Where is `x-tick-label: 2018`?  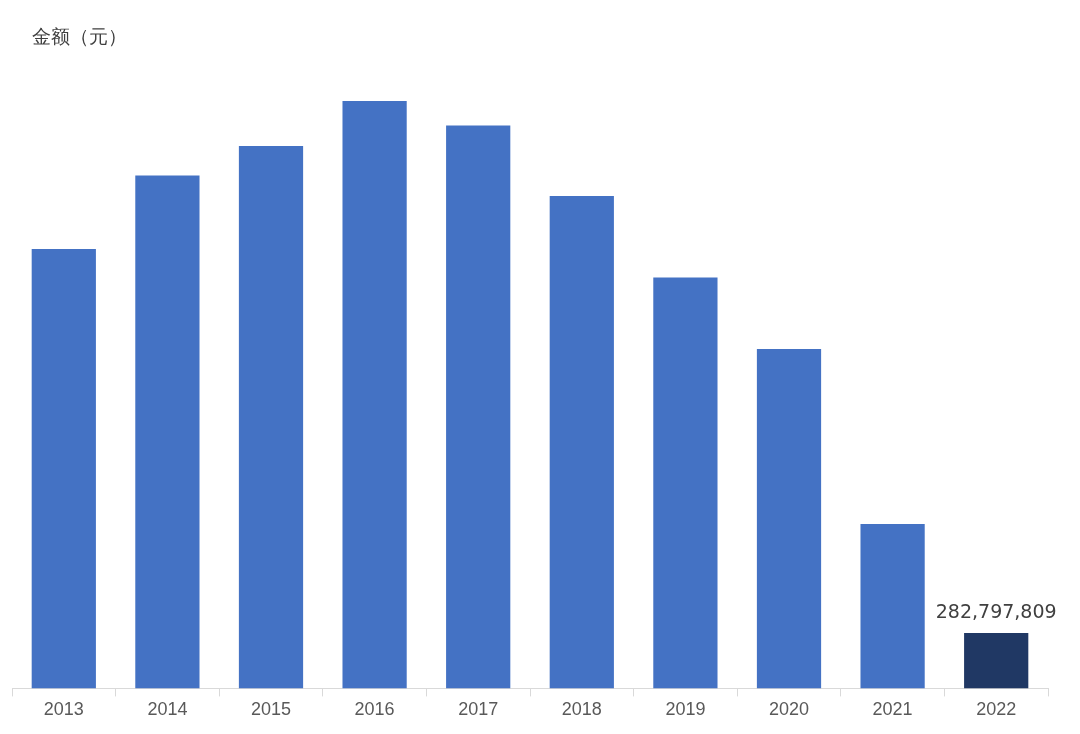 x-tick-label: 2018 is located at coordinates (581, 709).